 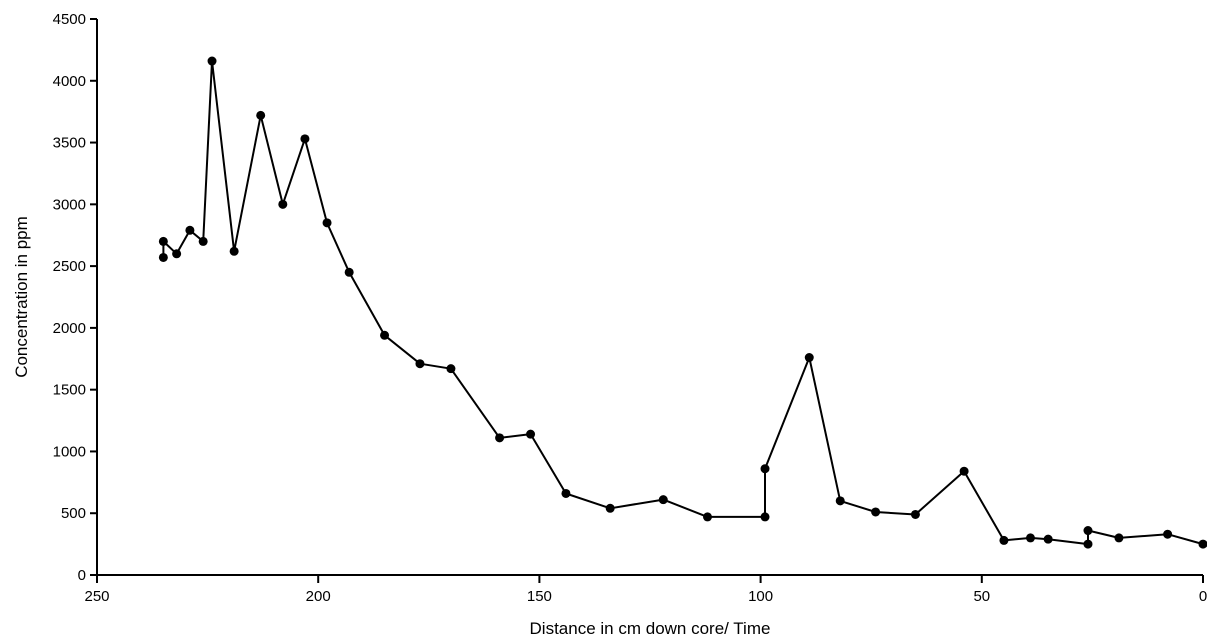 I want to click on y-tick-label: 1500, so click(x=69, y=390).